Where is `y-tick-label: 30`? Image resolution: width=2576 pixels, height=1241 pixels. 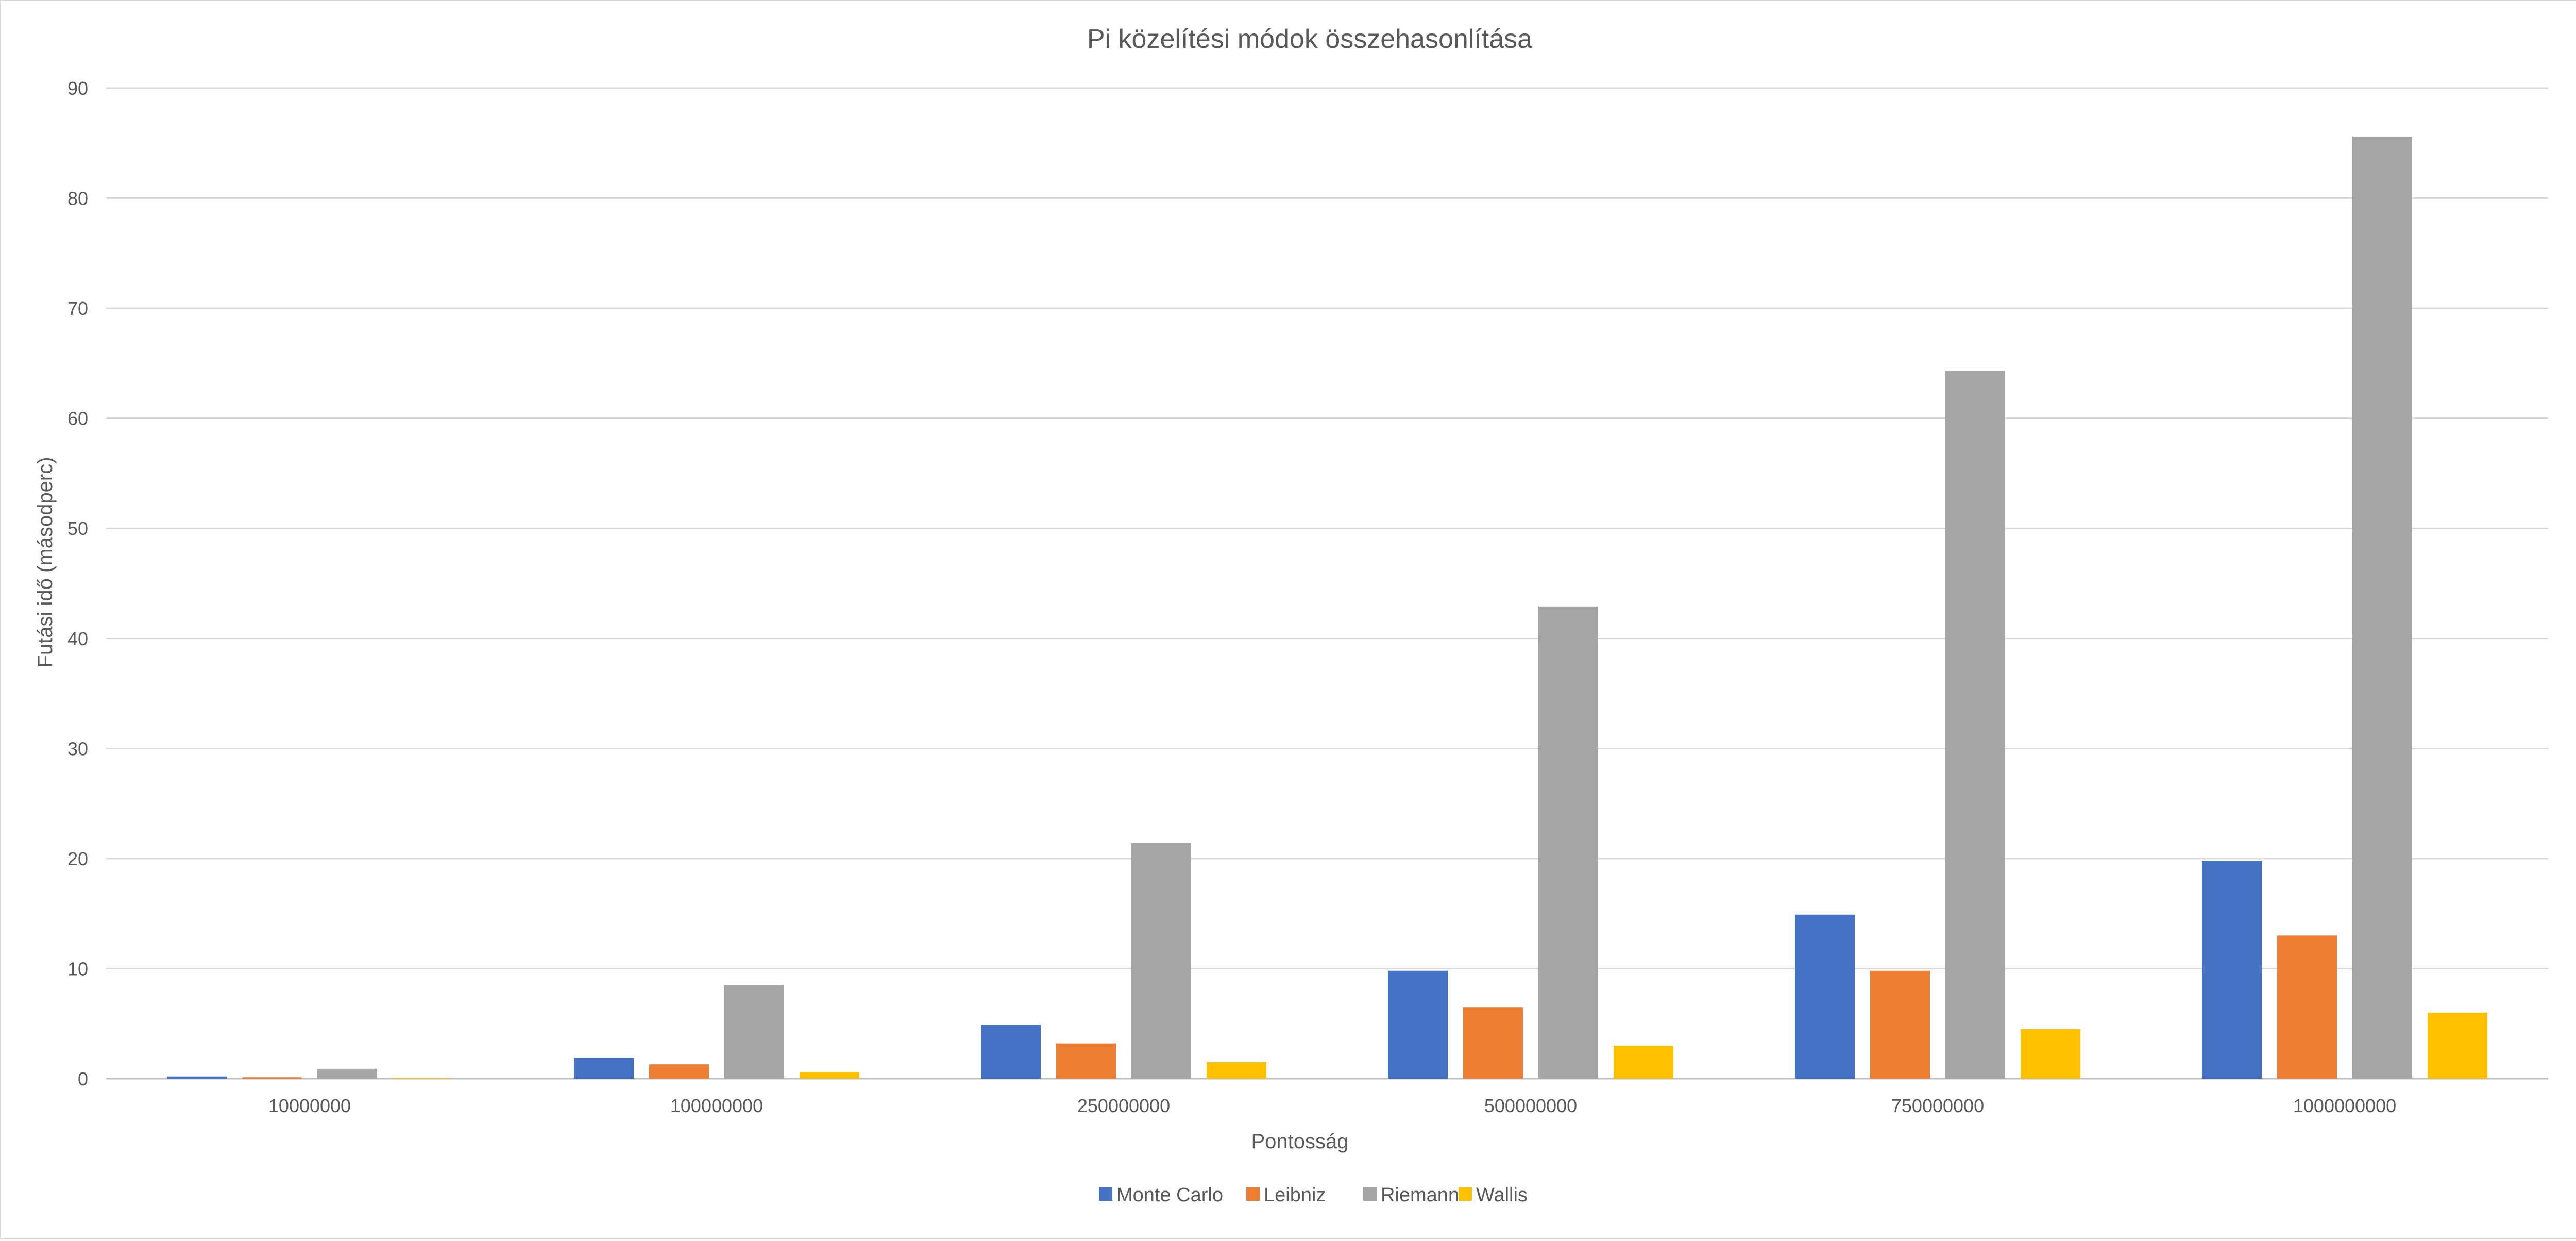 y-tick-label: 30 is located at coordinates (77, 748).